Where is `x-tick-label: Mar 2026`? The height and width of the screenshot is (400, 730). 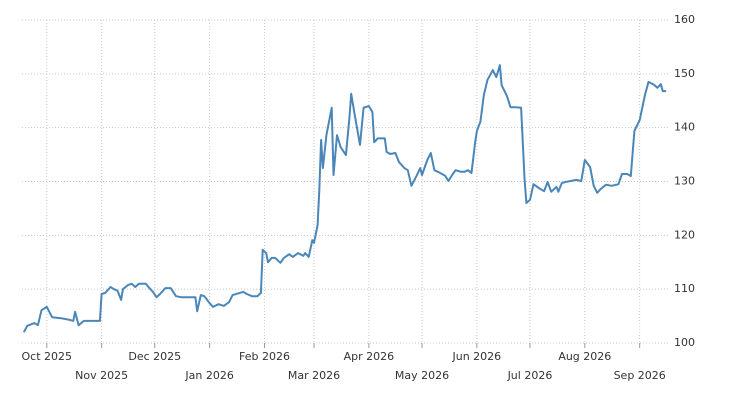 x-tick-label: Mar 2026 is located at coordinates (314, 375).